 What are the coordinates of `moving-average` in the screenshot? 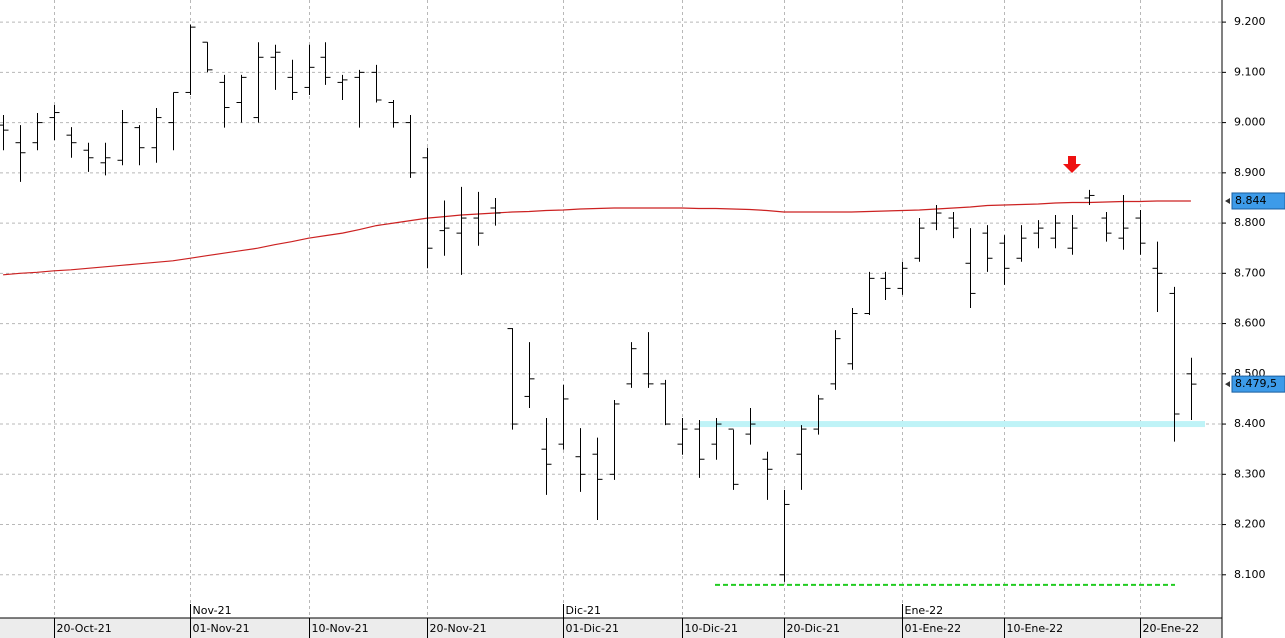 It's located at (597, 238).